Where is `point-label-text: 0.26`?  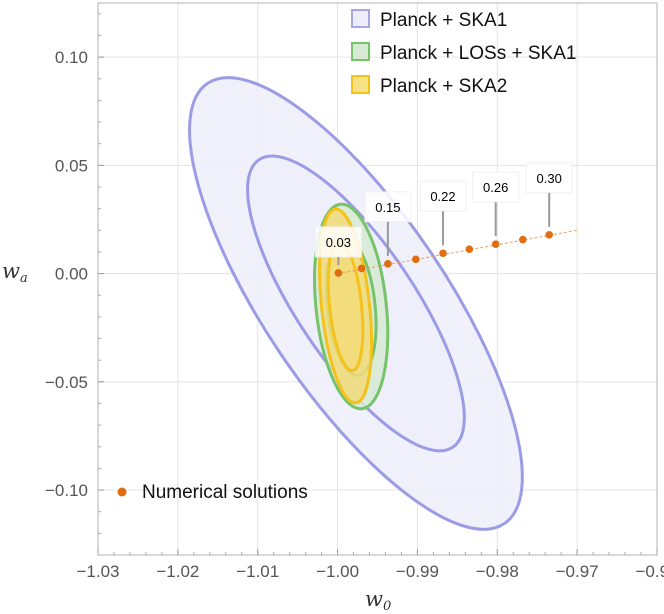
point-label-text: 0.26 is located at coordinates (495, 187).